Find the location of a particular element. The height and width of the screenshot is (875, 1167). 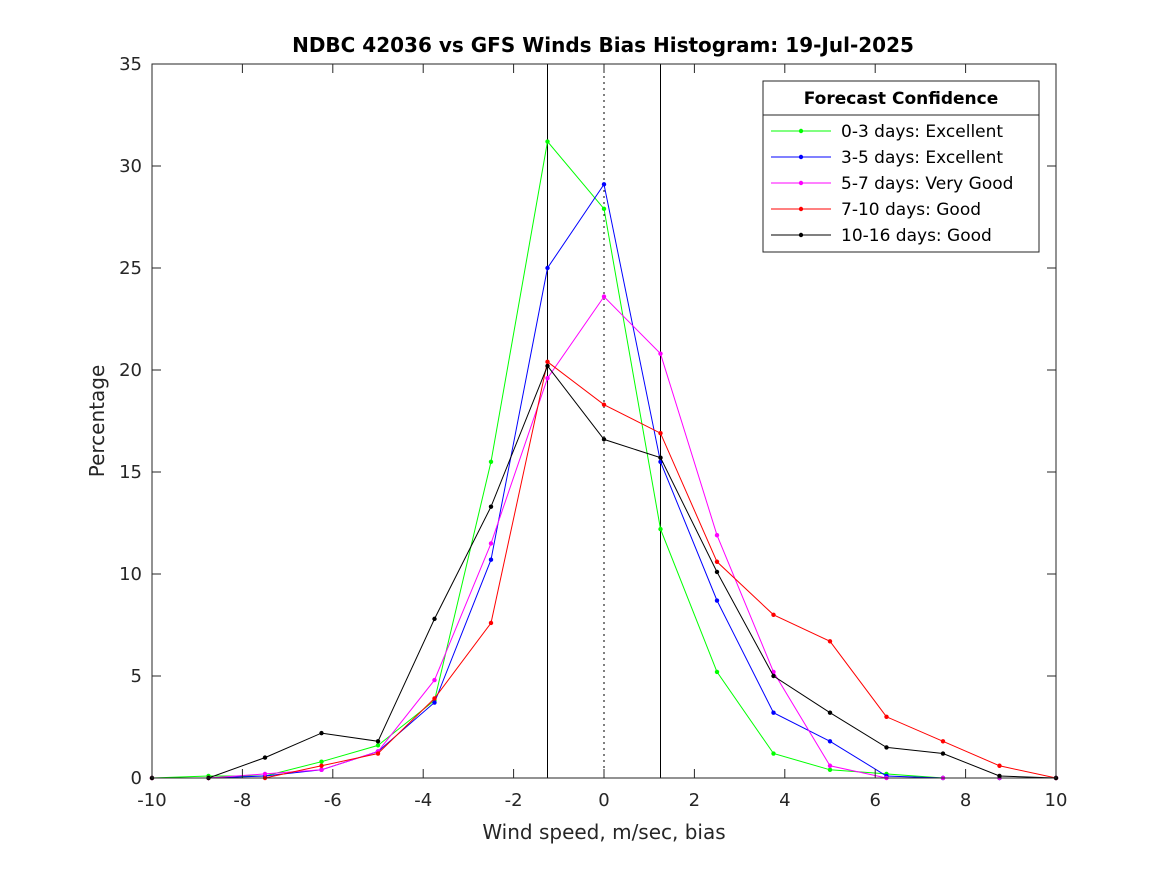

reference-lines is located at coordinates (604, 421).